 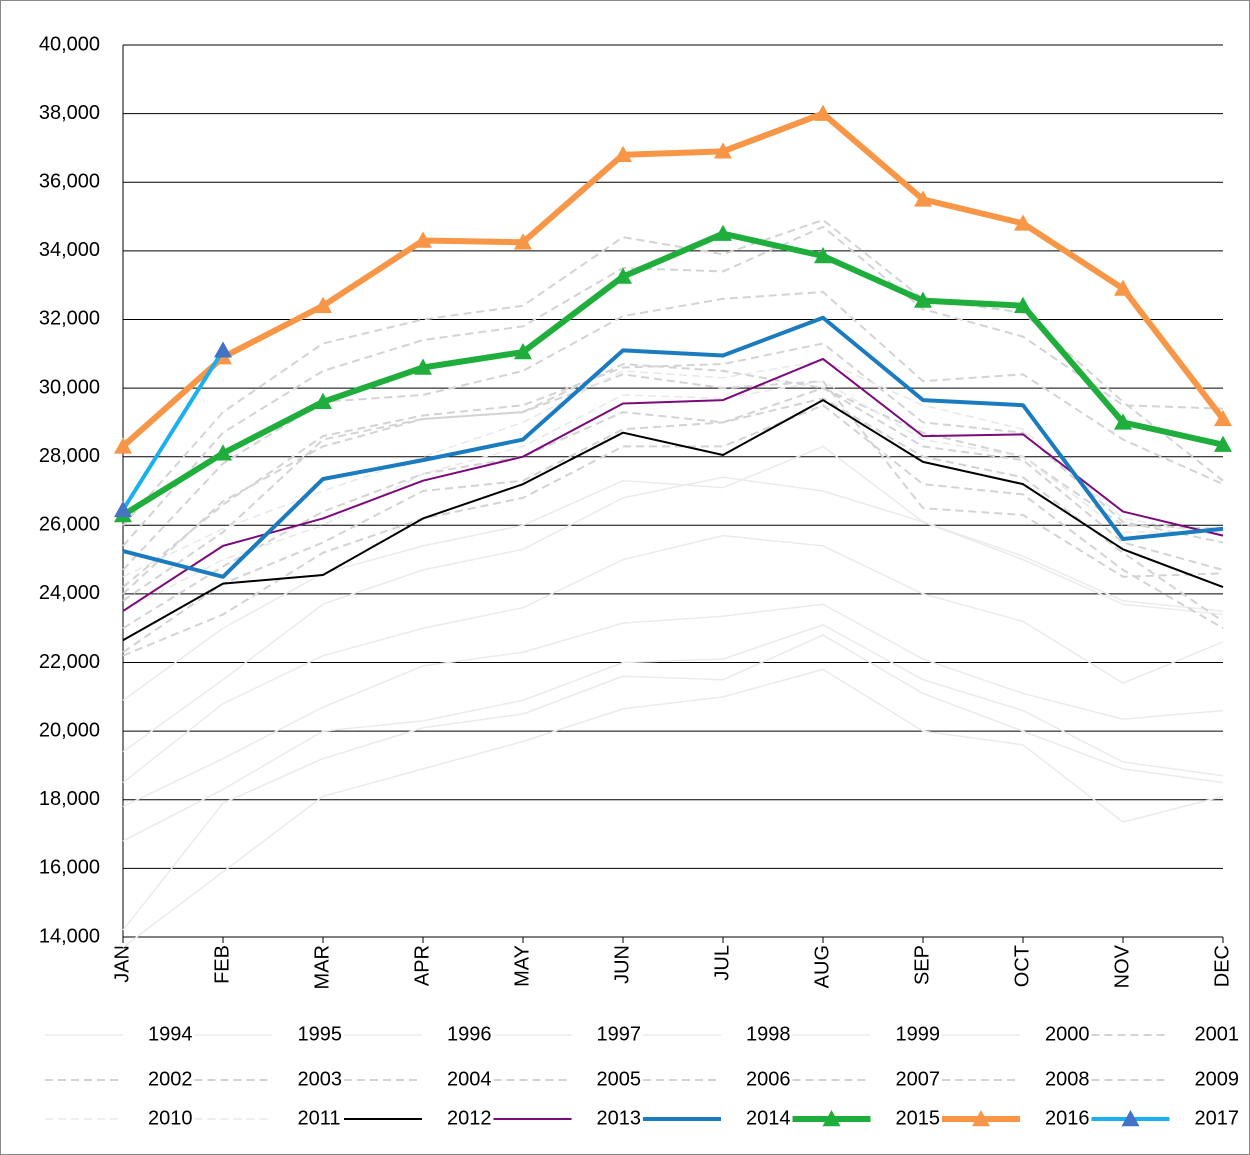 I want to click on legend-label: 2000, so click(x=1067, y=1034).